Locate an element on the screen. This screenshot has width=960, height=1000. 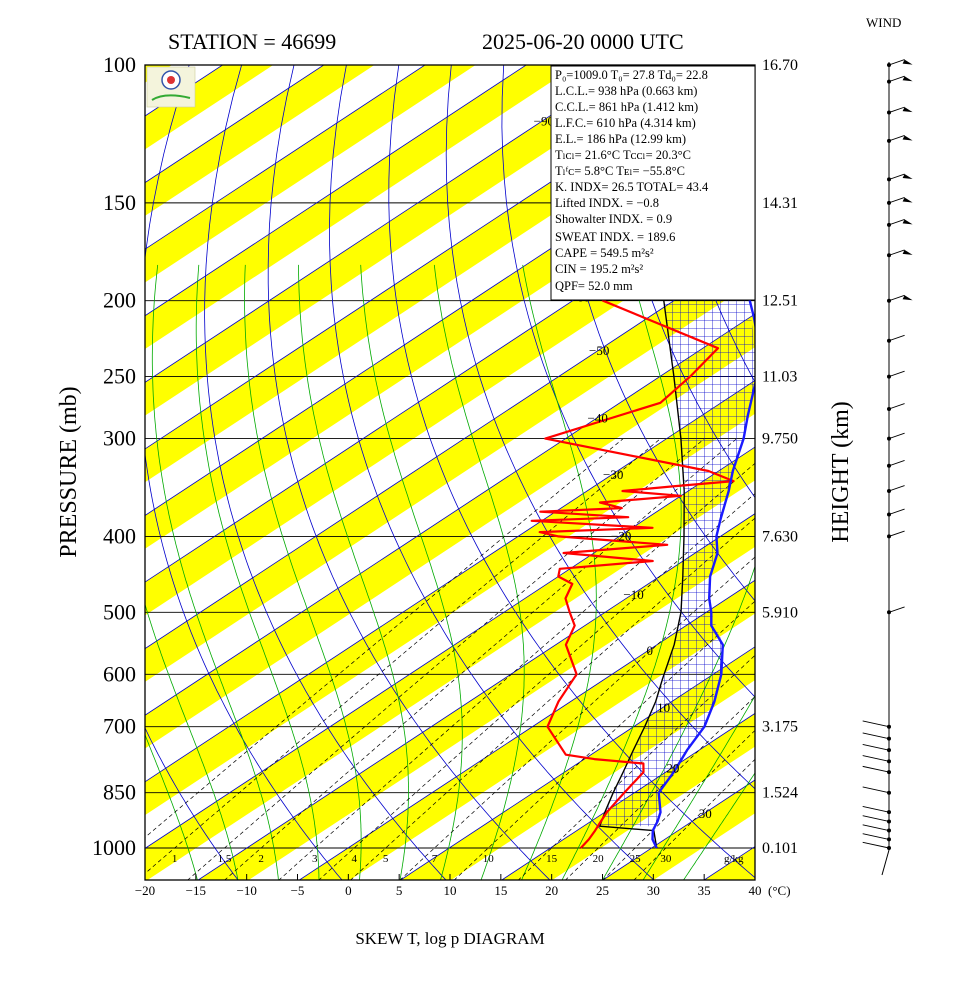
height-tick-label: 11.03 is located at coordinates (779, 377).